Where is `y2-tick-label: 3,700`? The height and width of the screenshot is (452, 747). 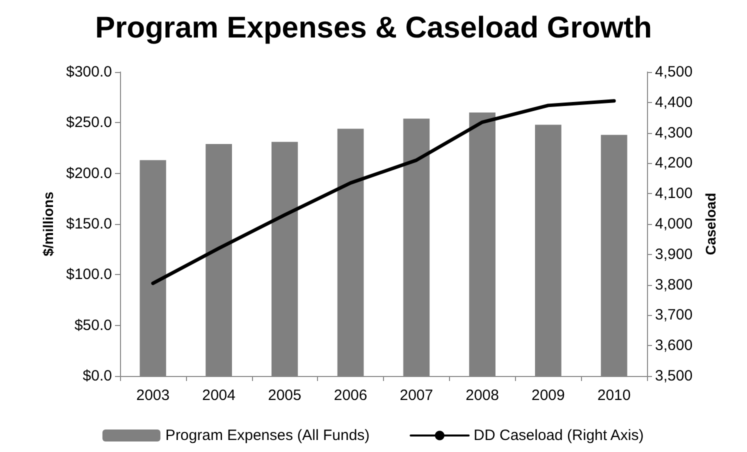 y2-tick-label: 3,700 is located at coordinates (674, 315).